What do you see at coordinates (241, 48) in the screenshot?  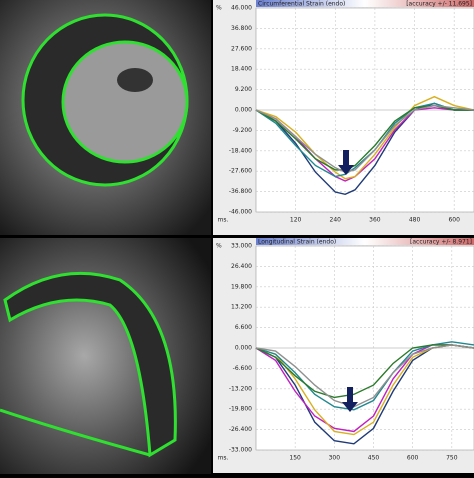 I see `y-tick-label: 27.600` at bounding box center [241, 48].